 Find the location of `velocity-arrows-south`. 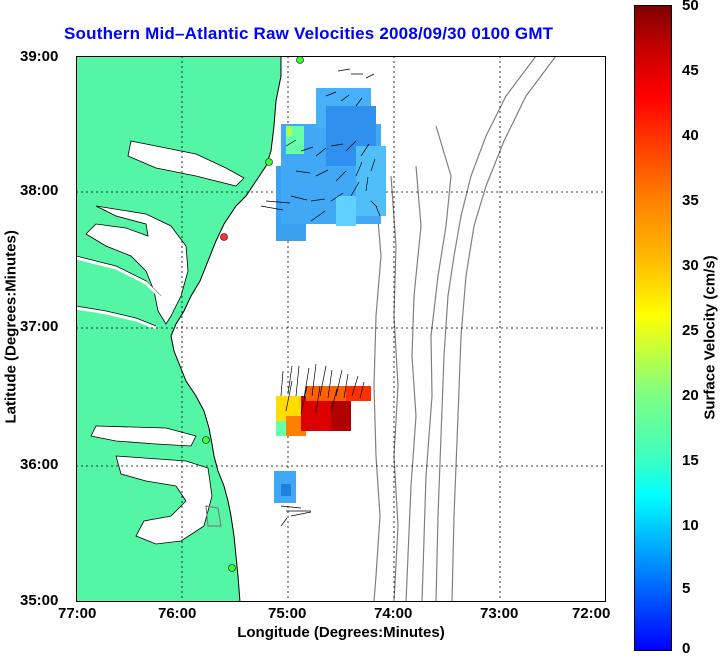

velocity-arrows-south is located at coordinates (296, 516).